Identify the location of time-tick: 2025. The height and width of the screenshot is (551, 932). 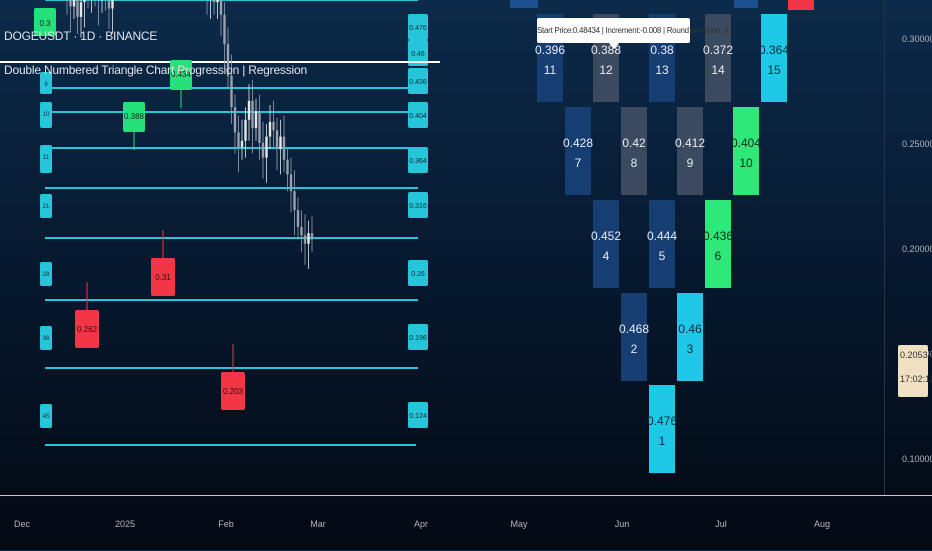
(125, 524).